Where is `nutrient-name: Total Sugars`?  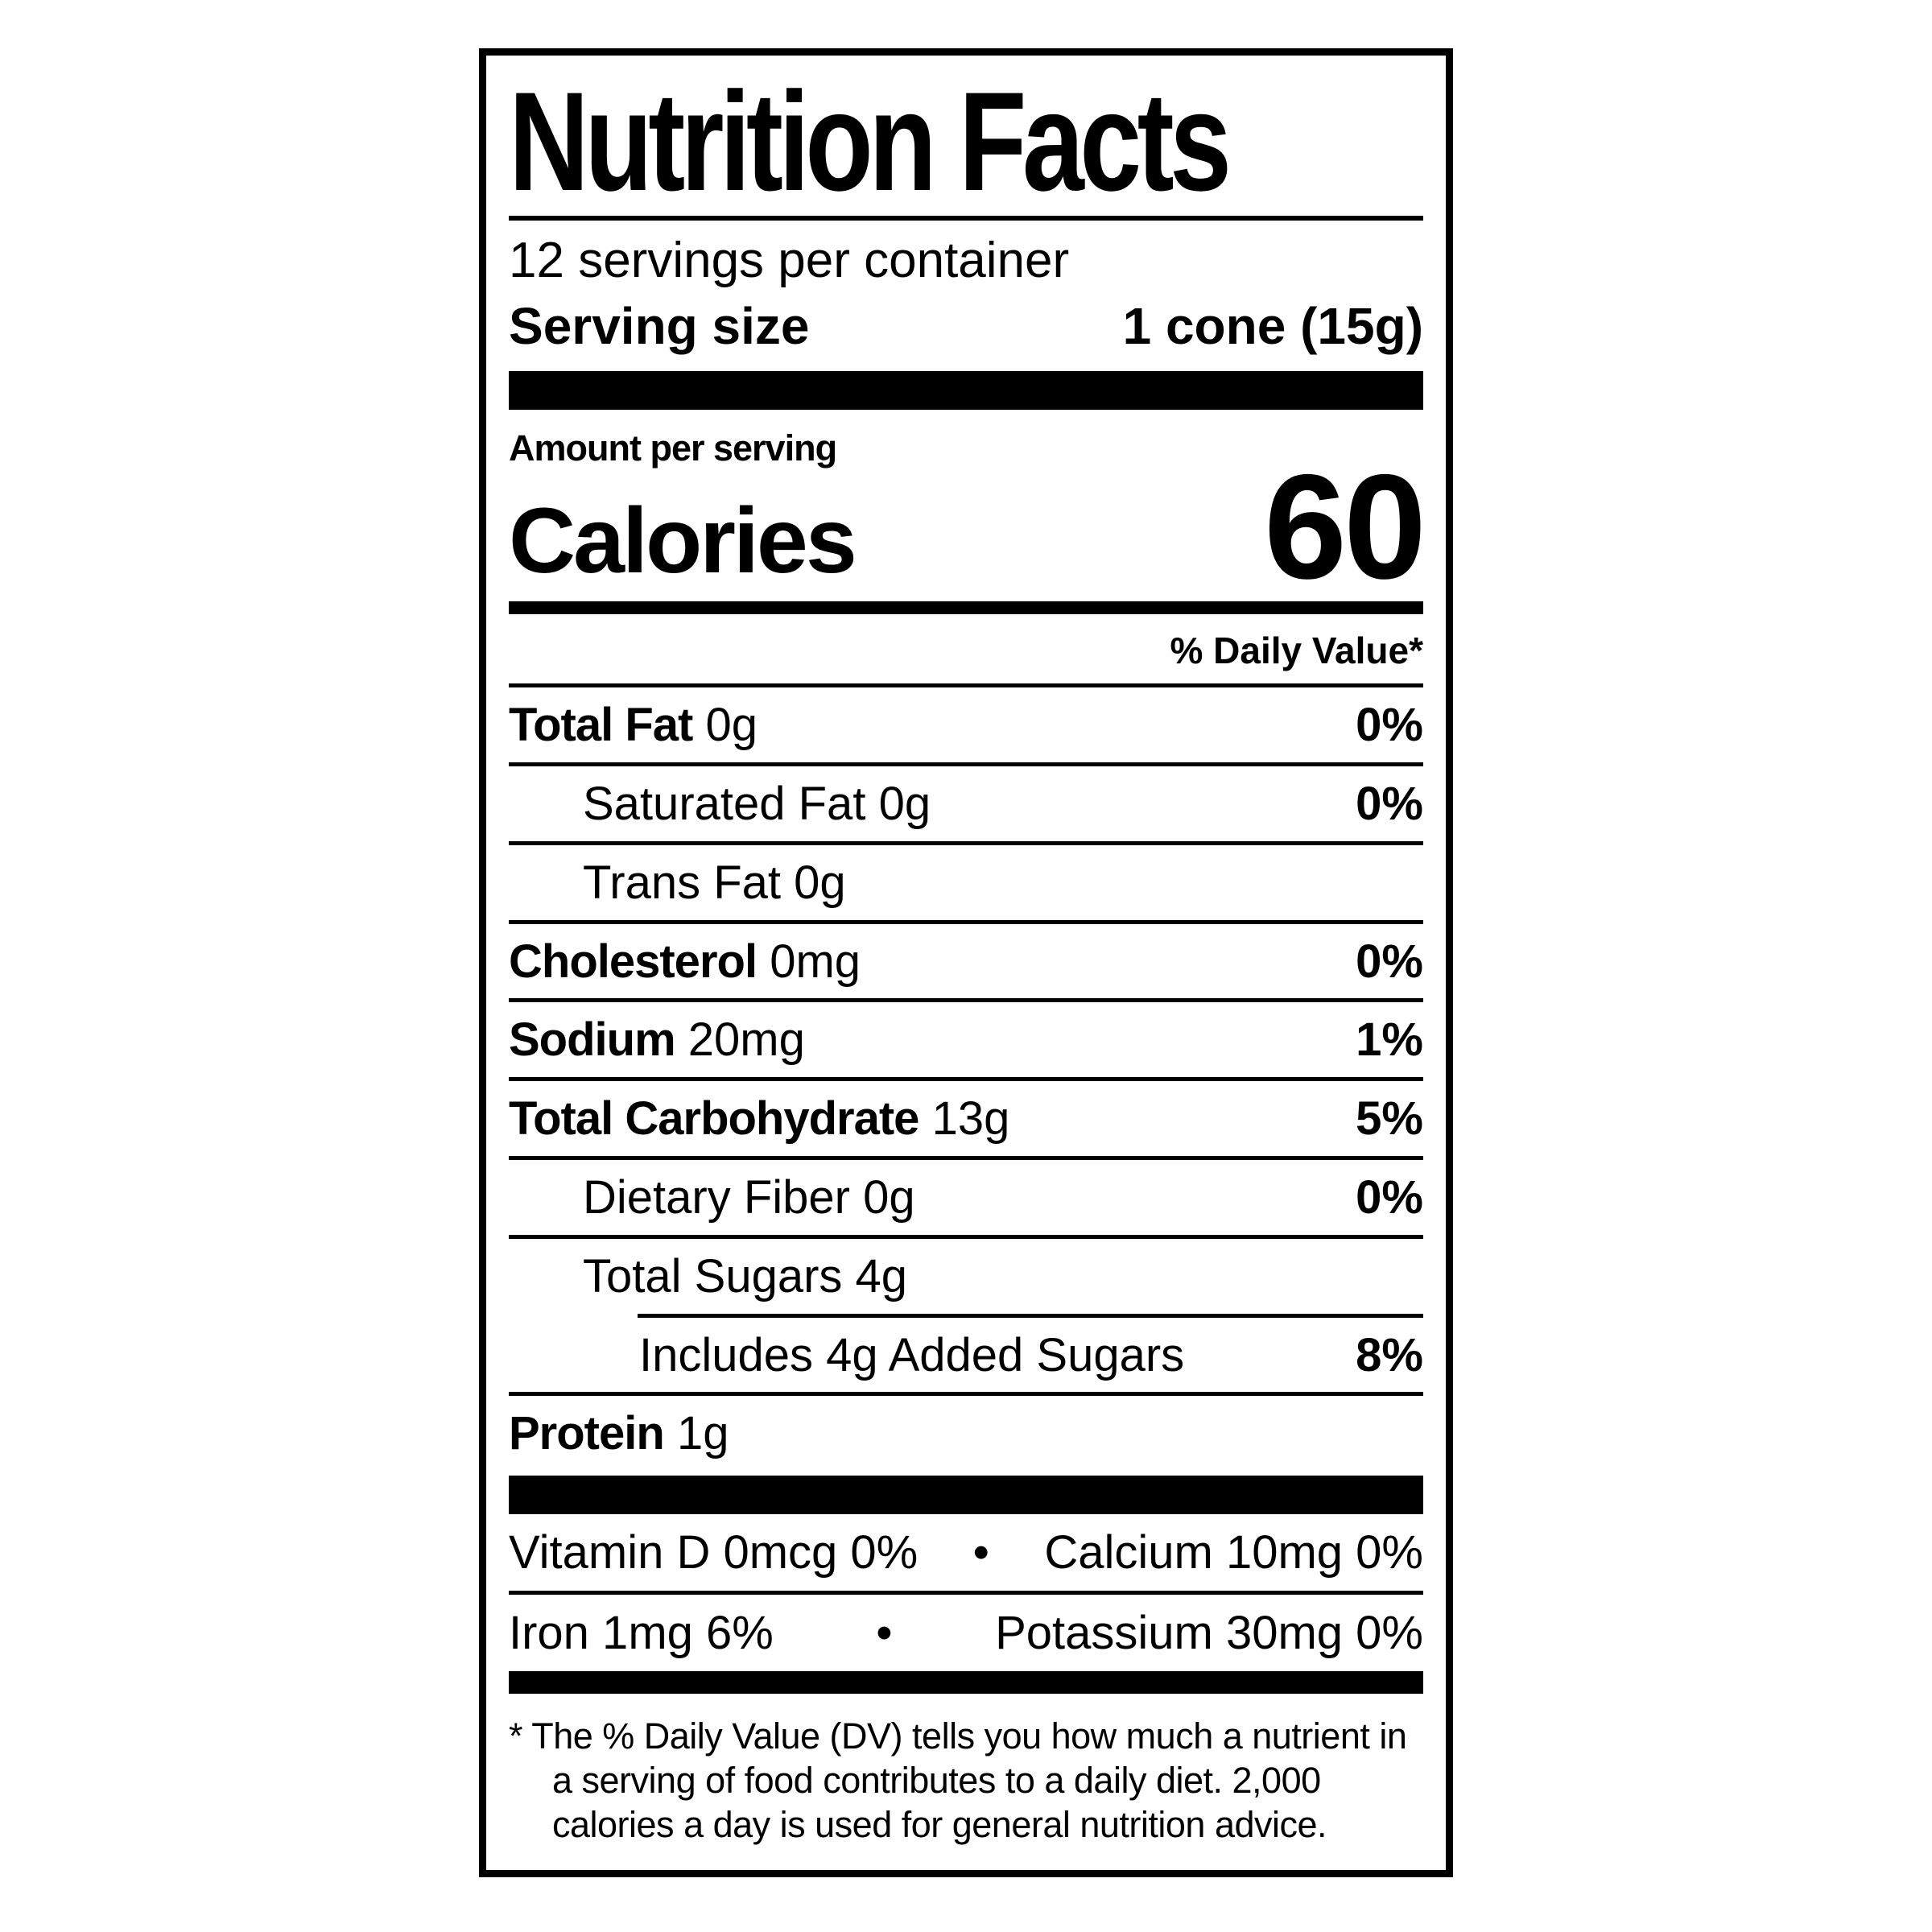 nutrient-name: Total Sugars is located at coordinates (713, 1275).